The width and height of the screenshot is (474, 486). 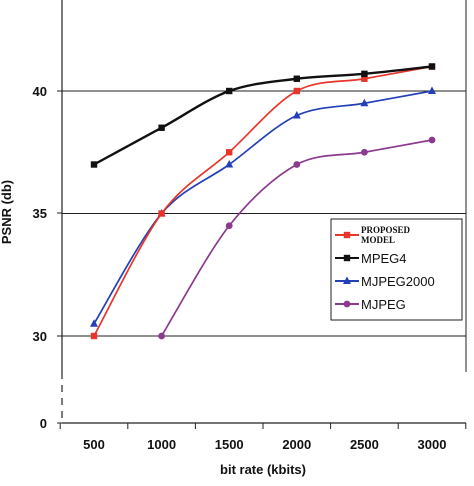 I want to click on x-tick-label: 2500, so click(x=364, y=444).